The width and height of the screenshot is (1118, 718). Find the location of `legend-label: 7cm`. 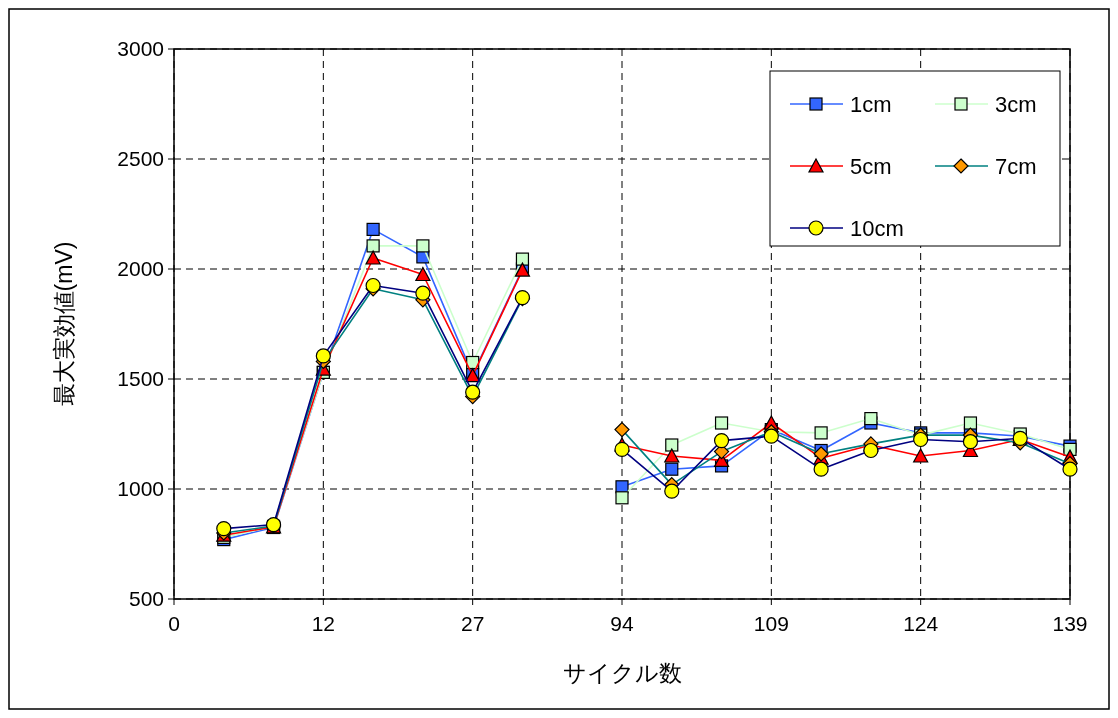

legend-label: 7cm is located at coordinates (1016, 166).